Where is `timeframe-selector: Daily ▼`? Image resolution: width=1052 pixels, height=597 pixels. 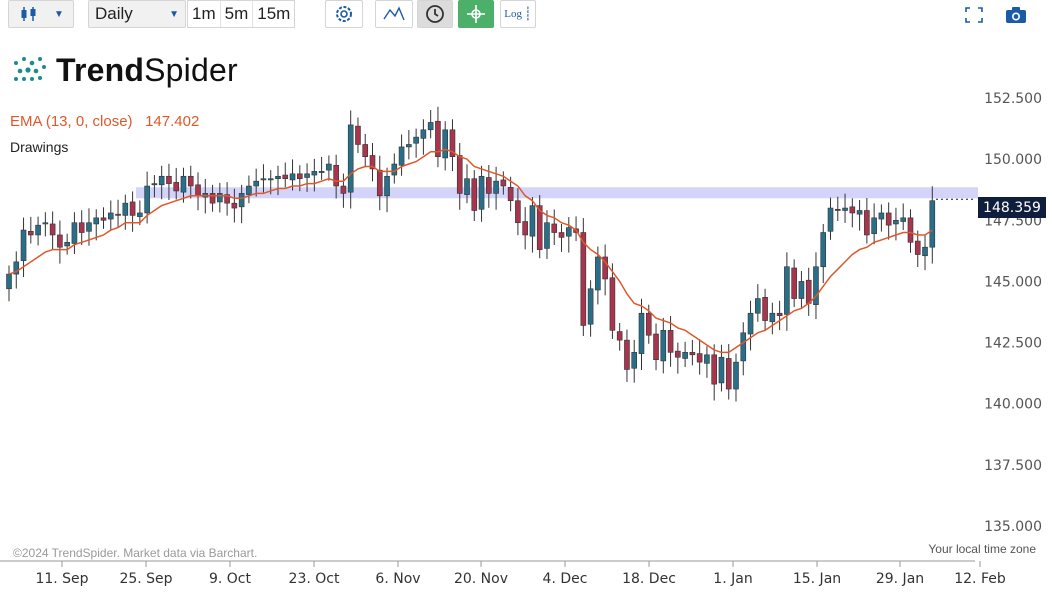 timeframe-selector: Daily ▼ is located at coordinates (137, 14).